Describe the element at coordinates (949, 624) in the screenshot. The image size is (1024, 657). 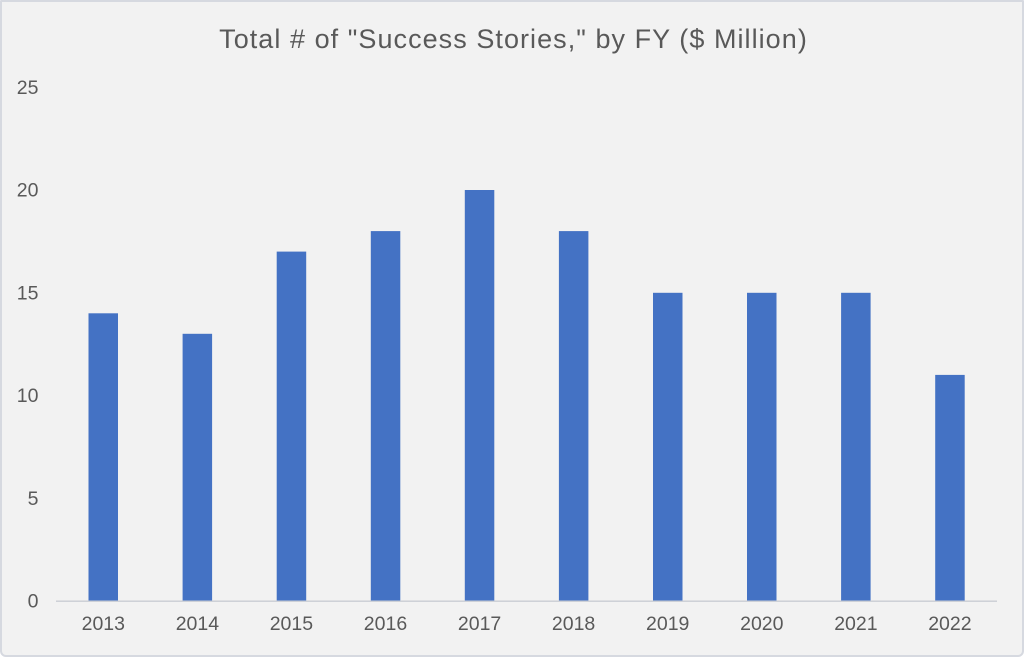
I see `svg-text: 2022` at that location.